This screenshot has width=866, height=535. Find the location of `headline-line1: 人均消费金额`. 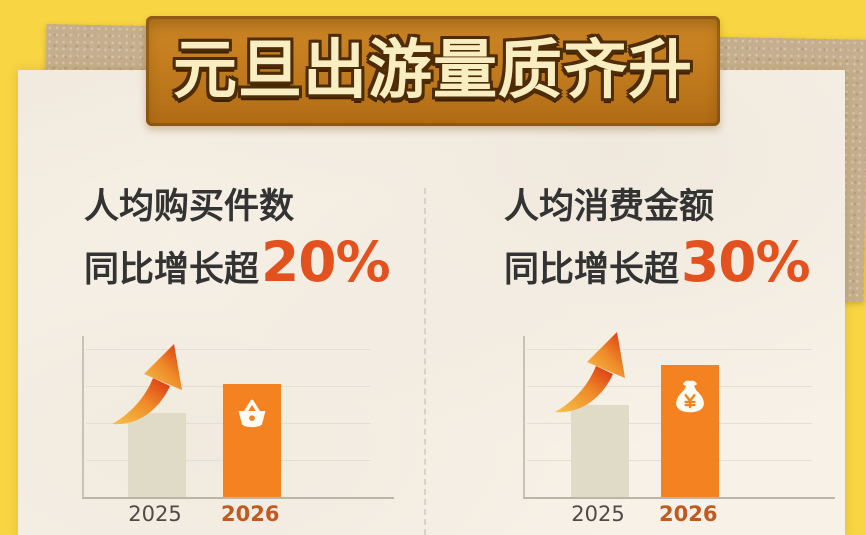

headline-line1: 人均消费金额 is located at coordinates (609, 207).